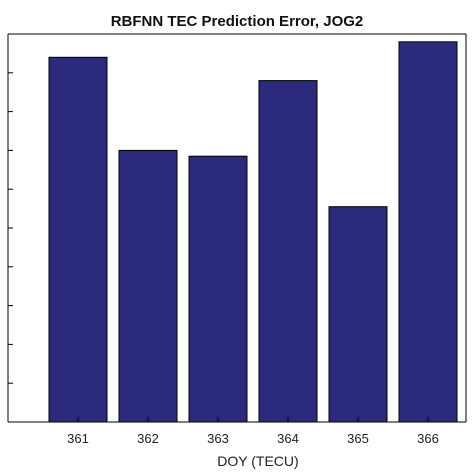 The image size is (474, 474). Describe the element at coordinates (237, 21) in the screenshot. I see `chart-title: RBFNN TEC Prediction Error, JOG2` at that location.